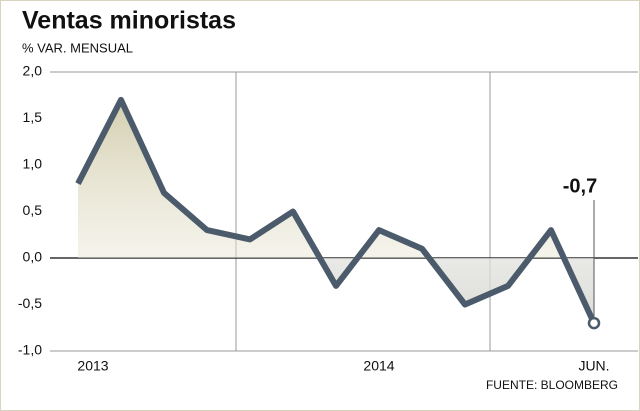  Describe the element at coordinates (552, 385) in the screenshot. I see `source: FUENTE: BLOOMBERG` at that location.